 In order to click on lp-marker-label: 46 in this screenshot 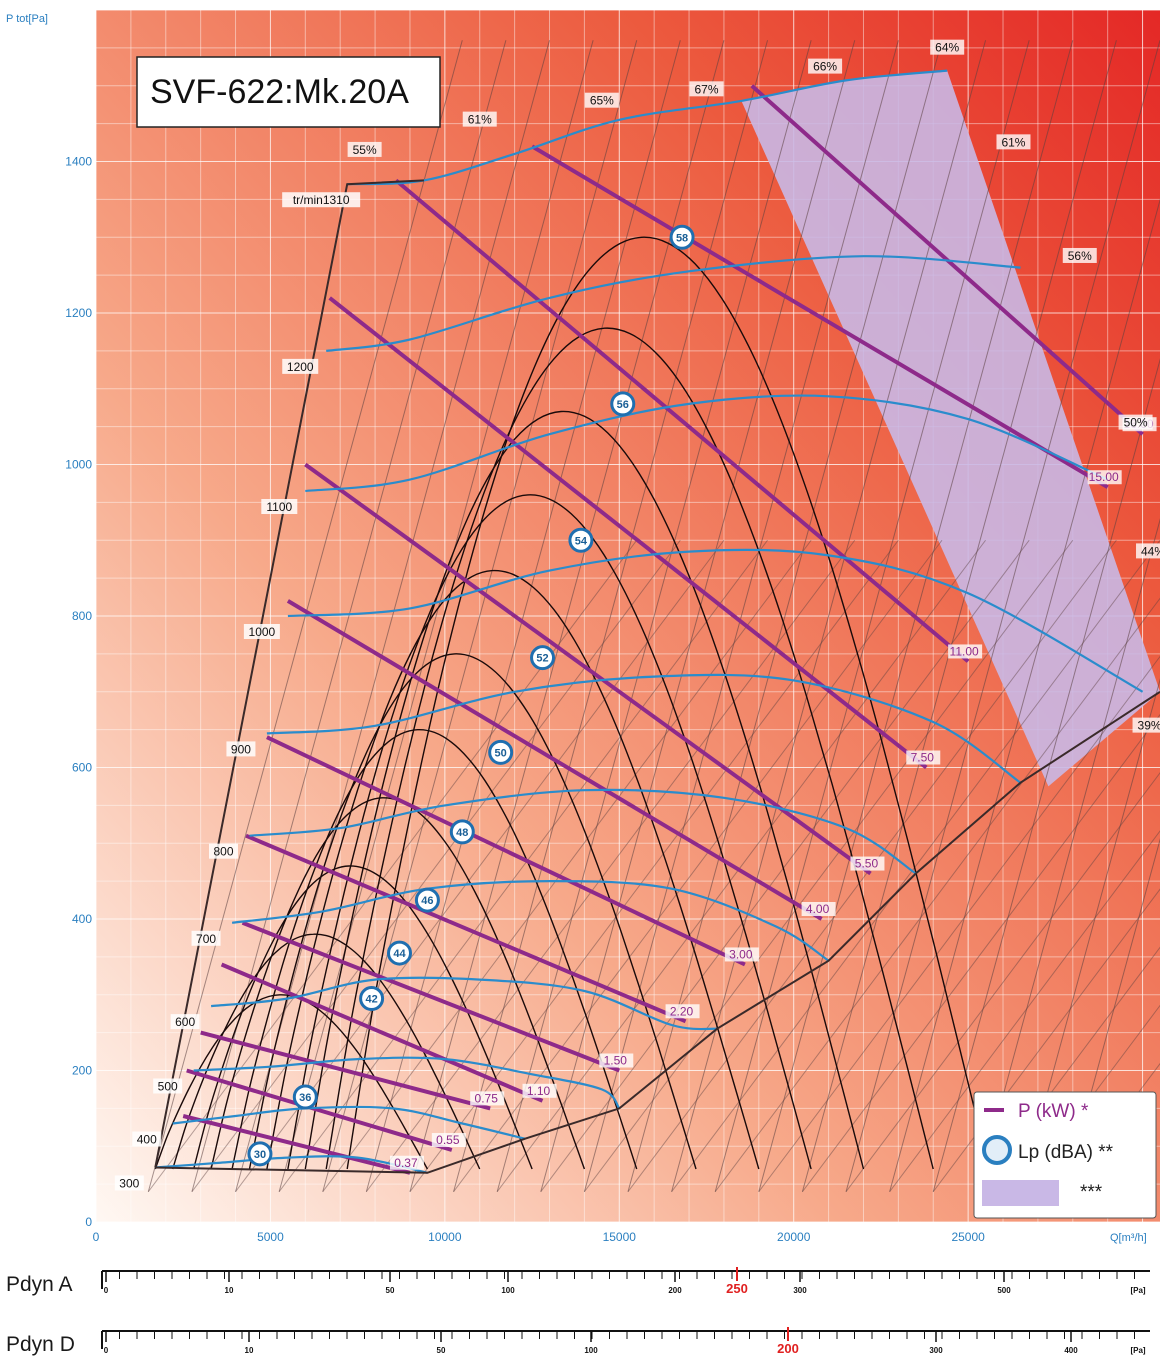, I will do `click(427, 901)`.